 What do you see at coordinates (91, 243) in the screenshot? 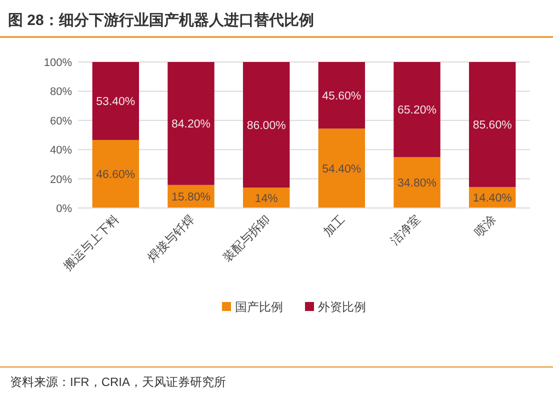
I see `x-tick-label: 搬运与上下料` at bounding box center [91, 243].